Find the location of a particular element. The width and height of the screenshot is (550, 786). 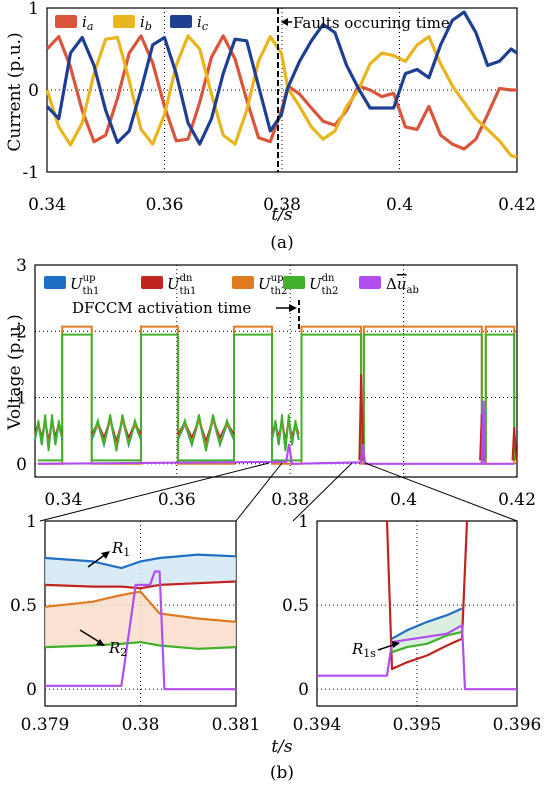

fault-annotation: Faults occuring time is located at coordinates (371, 23).